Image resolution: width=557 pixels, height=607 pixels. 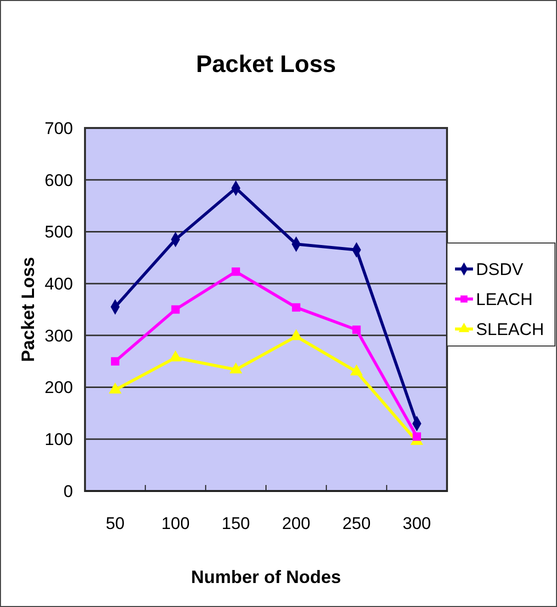 I want to click on y-tick-label: 200, so click(x=58, y=388).